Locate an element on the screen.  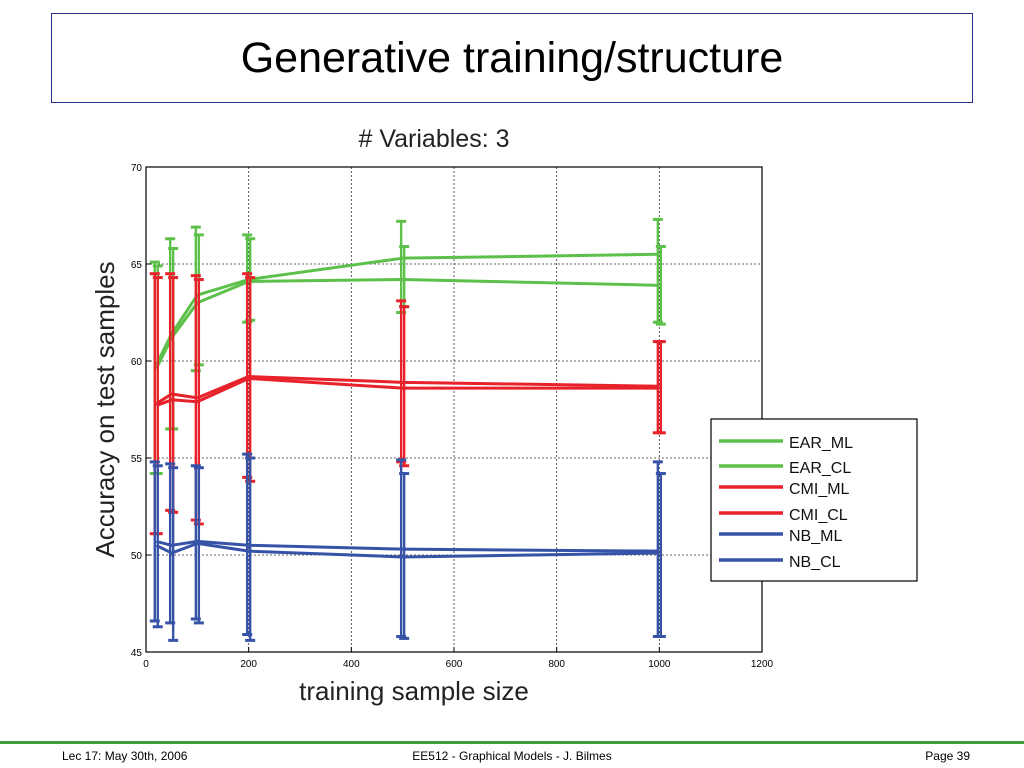
footer-page-number: Page 39 is located at coordinates (947, 756).